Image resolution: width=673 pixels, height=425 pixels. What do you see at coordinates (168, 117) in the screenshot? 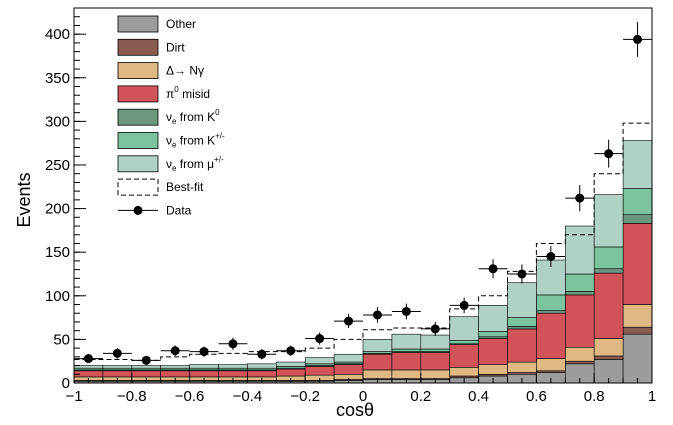
I see `legend-item: νe from K0` at bounding box center [168, 117].